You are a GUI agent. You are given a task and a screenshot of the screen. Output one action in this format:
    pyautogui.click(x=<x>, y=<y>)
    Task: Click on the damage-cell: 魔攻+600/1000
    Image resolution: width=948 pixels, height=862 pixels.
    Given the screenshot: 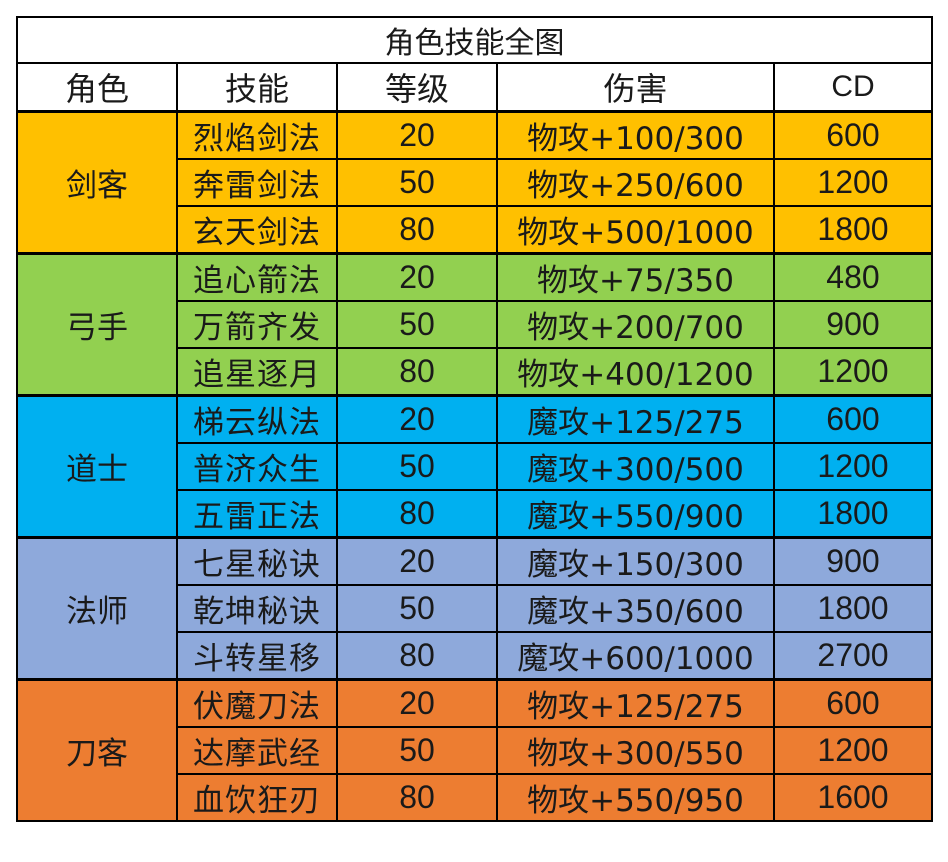 What is the action you would take?
    pyautogui.click(x=635, y=656)
    